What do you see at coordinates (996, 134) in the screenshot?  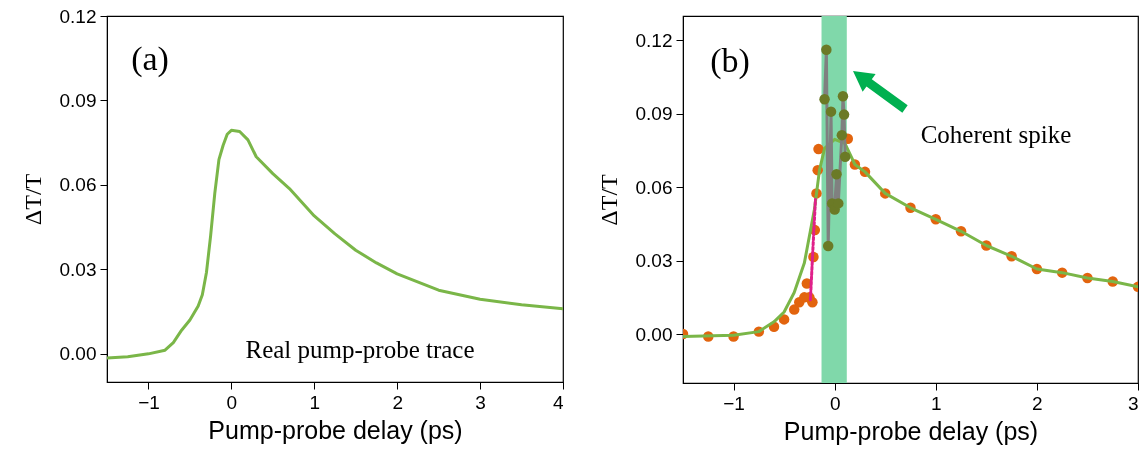 I see `annotation: Coherent spike` at bounding box center [996, 134].